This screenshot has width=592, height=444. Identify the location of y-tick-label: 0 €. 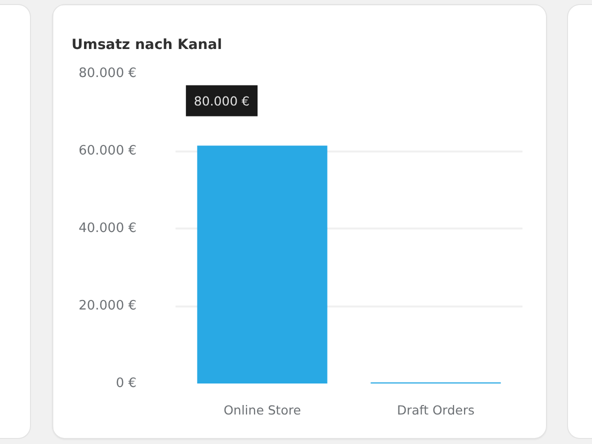
(126, 383).